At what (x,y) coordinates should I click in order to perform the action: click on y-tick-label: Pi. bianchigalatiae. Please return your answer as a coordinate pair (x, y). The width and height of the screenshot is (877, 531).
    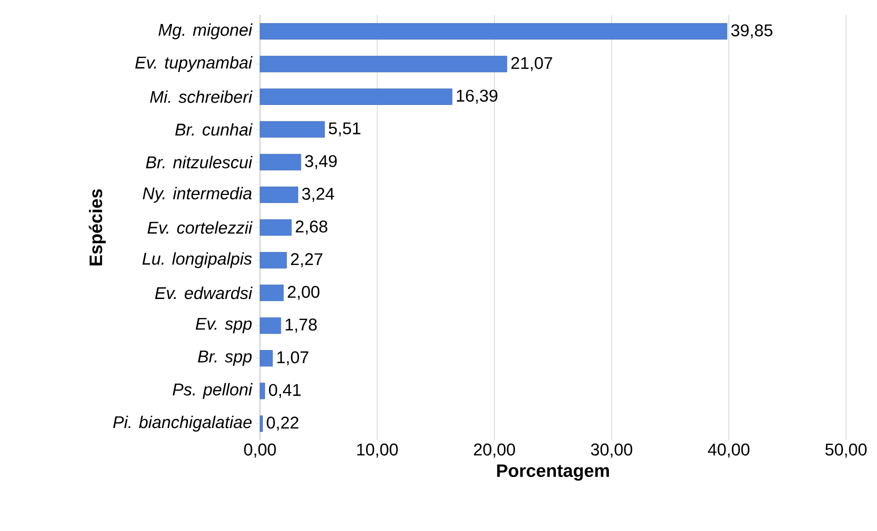
    Looking at the image, I should click on (182, 424).